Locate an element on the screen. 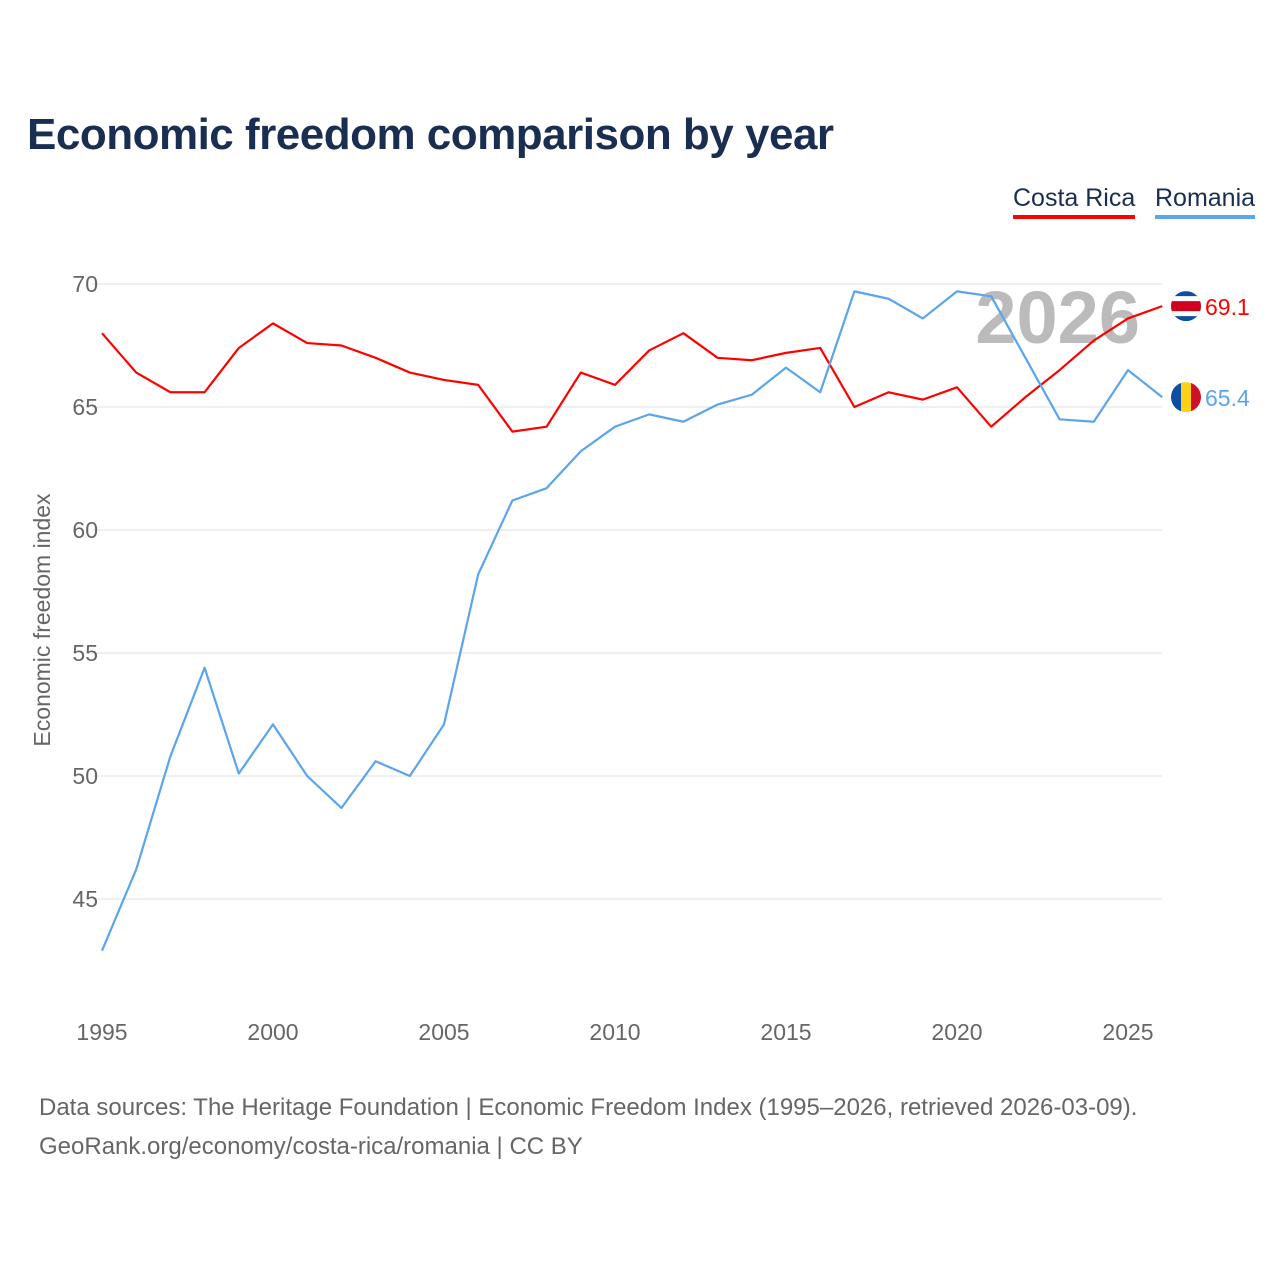  costa-rica-flag-icon is located at coordinates (1186, 306).